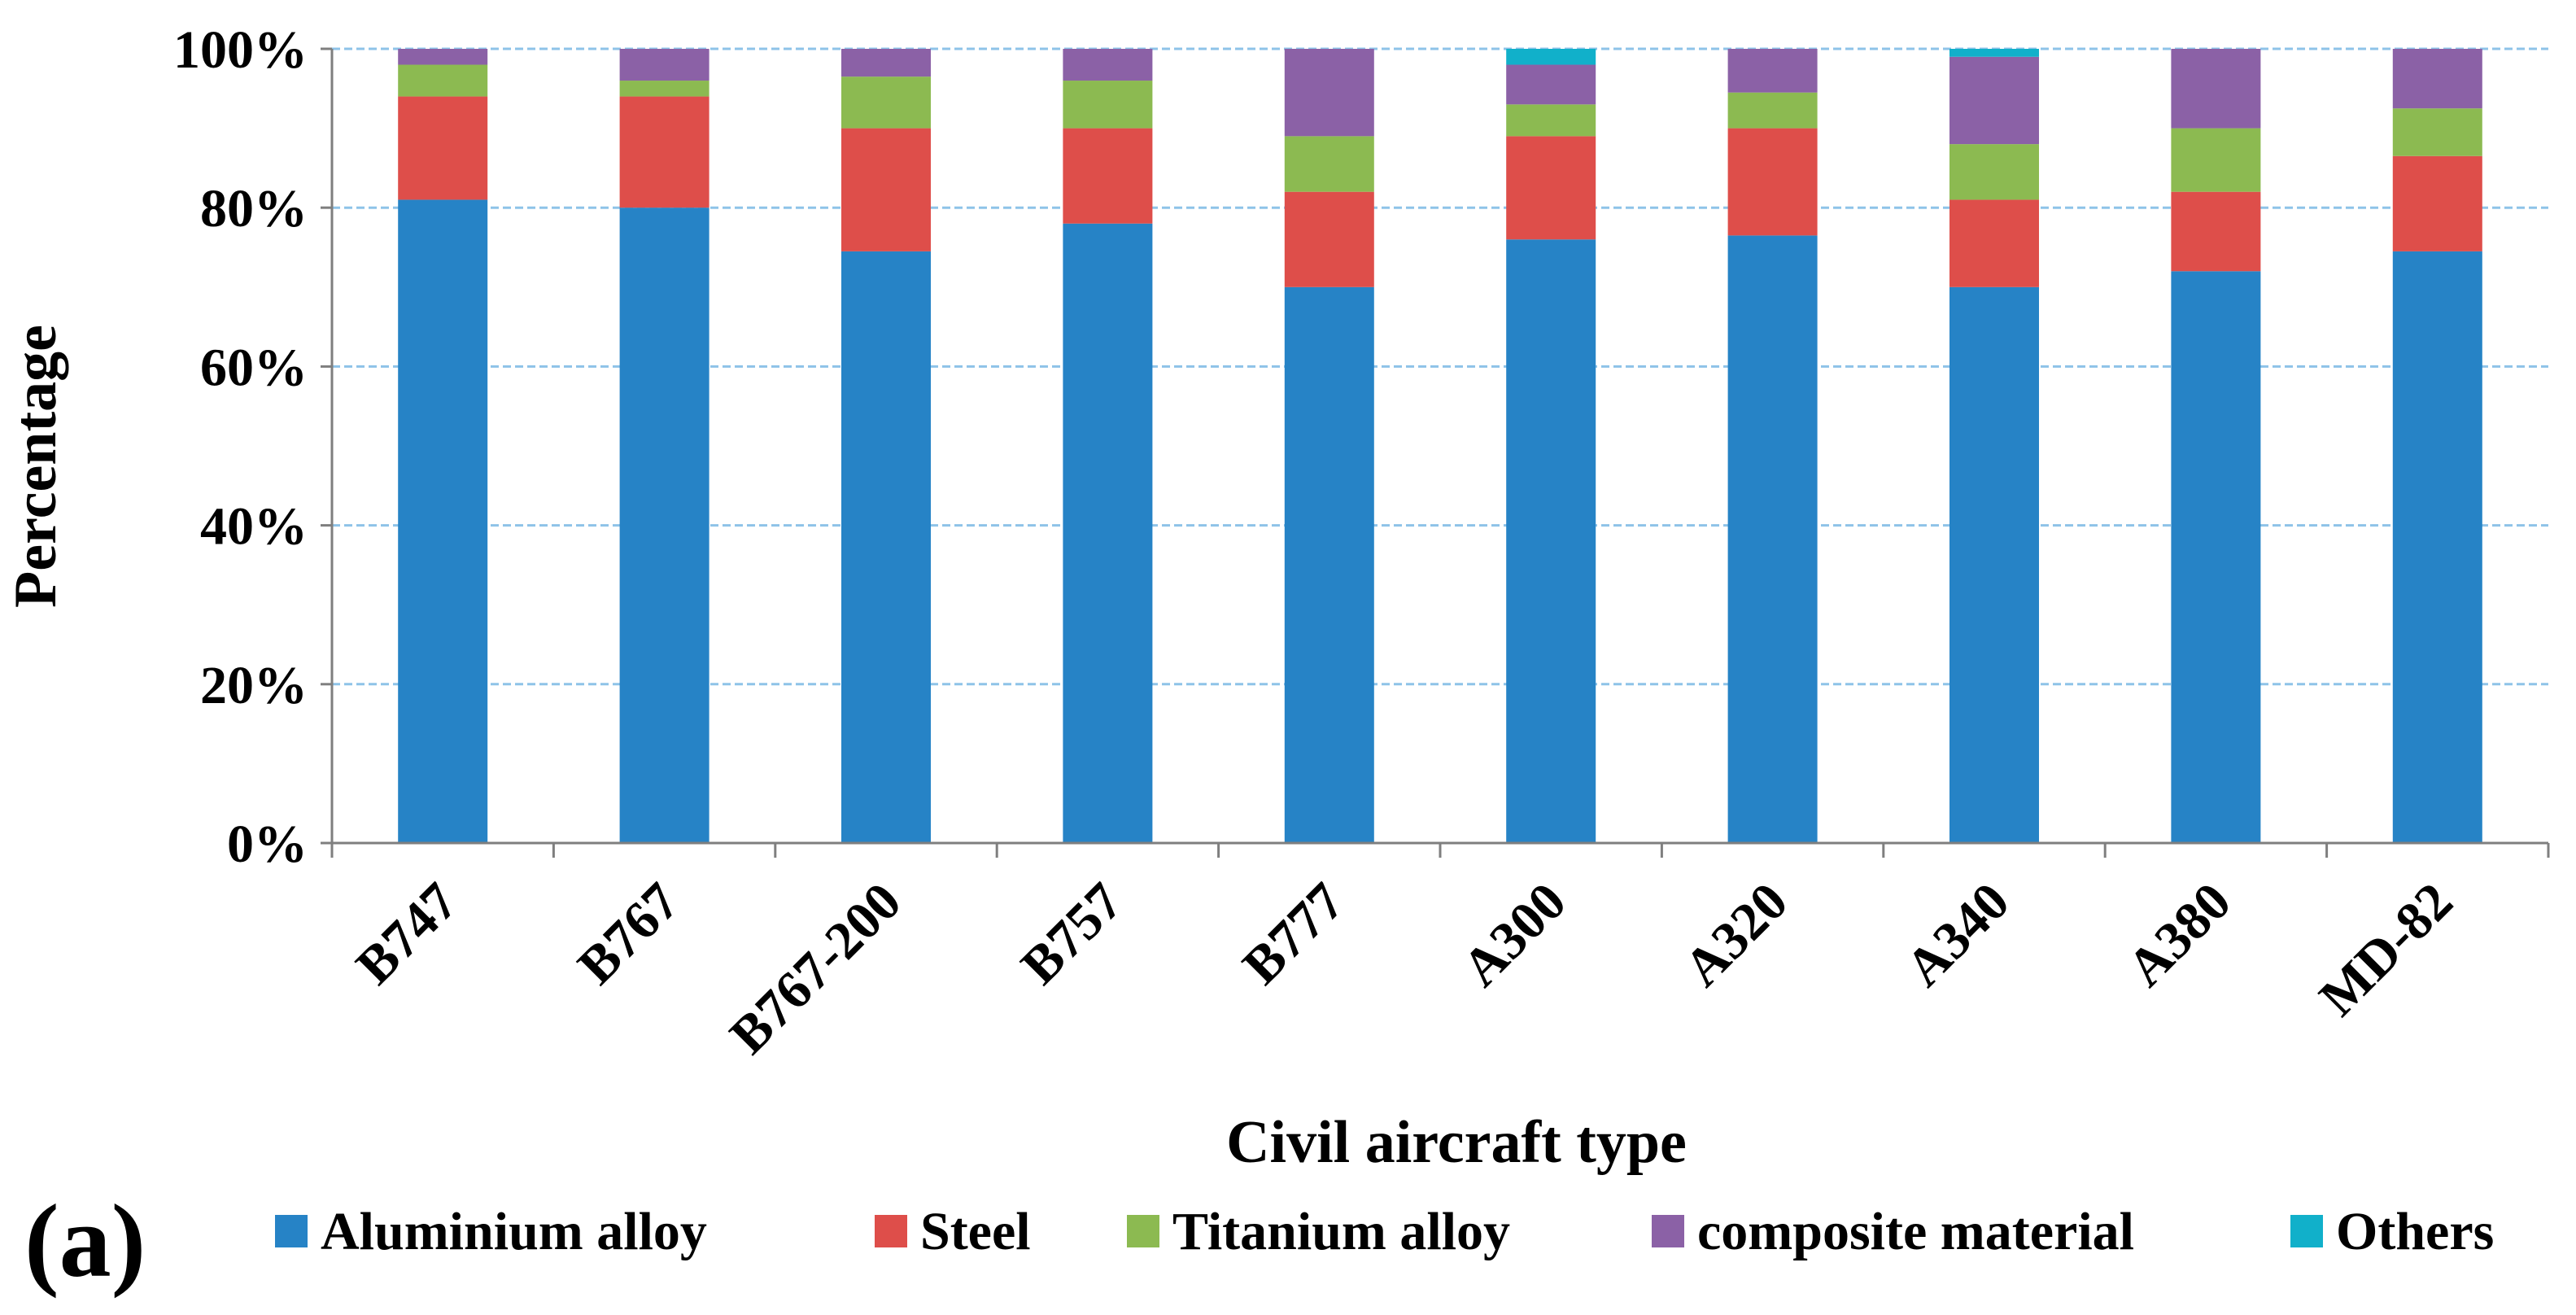  I want to click on bar-b757-titanium-alloy, so click(1108, 105).